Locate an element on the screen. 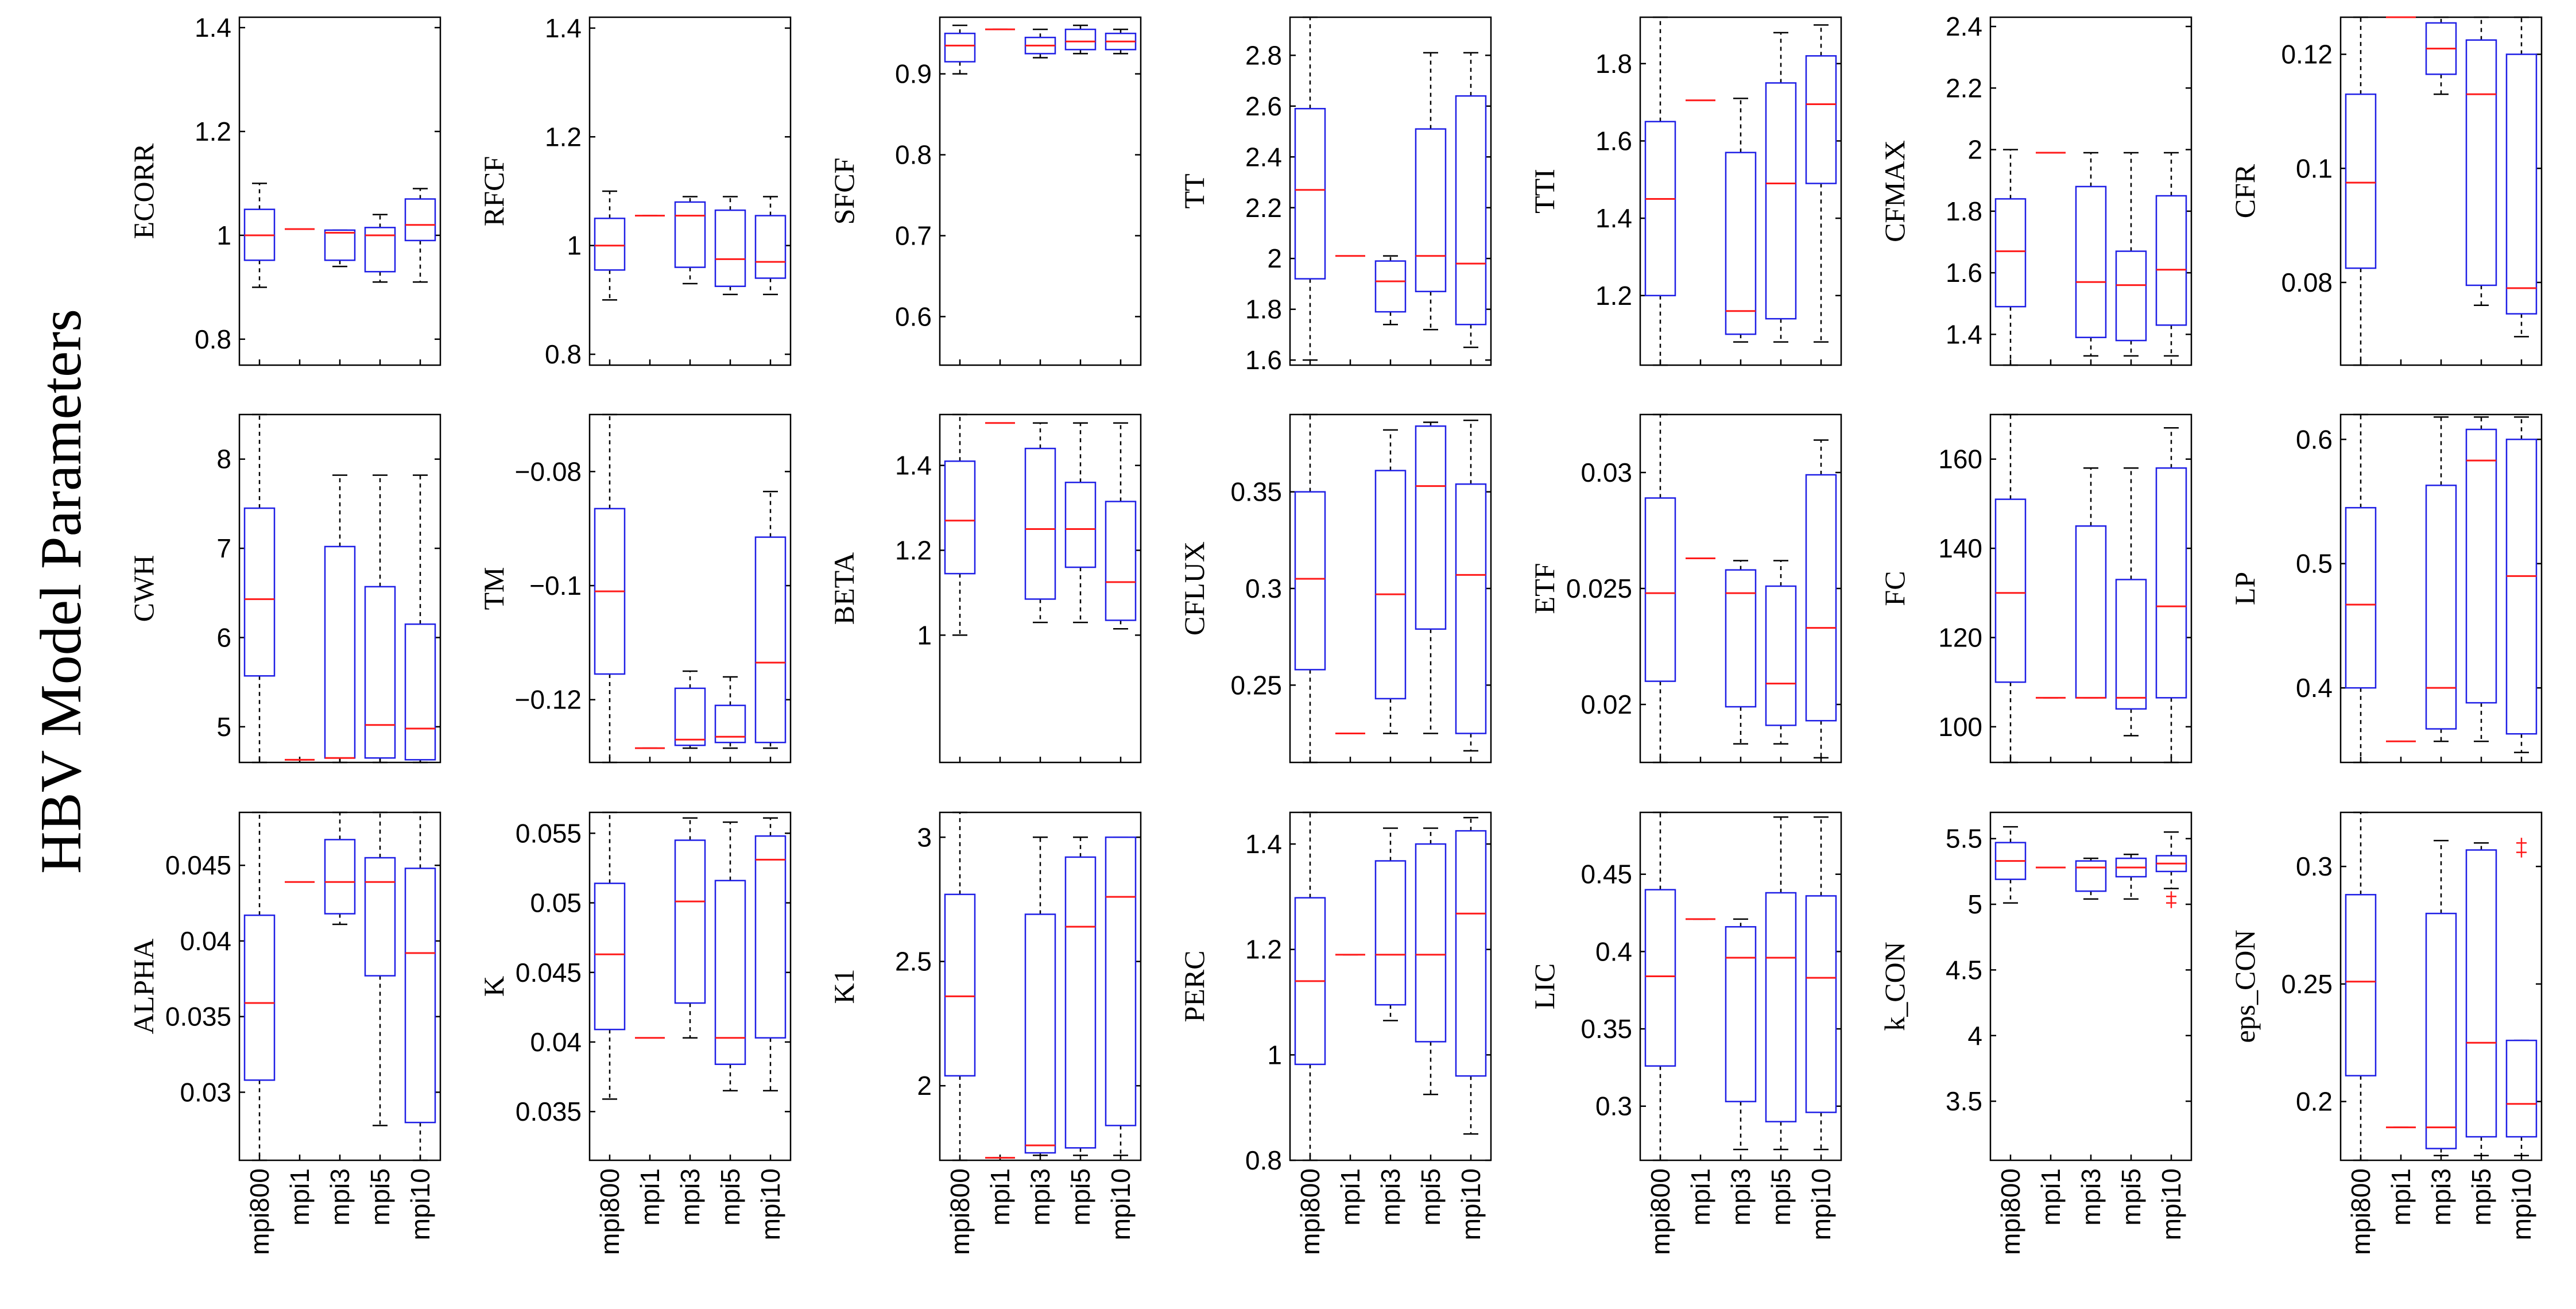  ytick-label: 1.6 is located at coordinates (1263, 360).